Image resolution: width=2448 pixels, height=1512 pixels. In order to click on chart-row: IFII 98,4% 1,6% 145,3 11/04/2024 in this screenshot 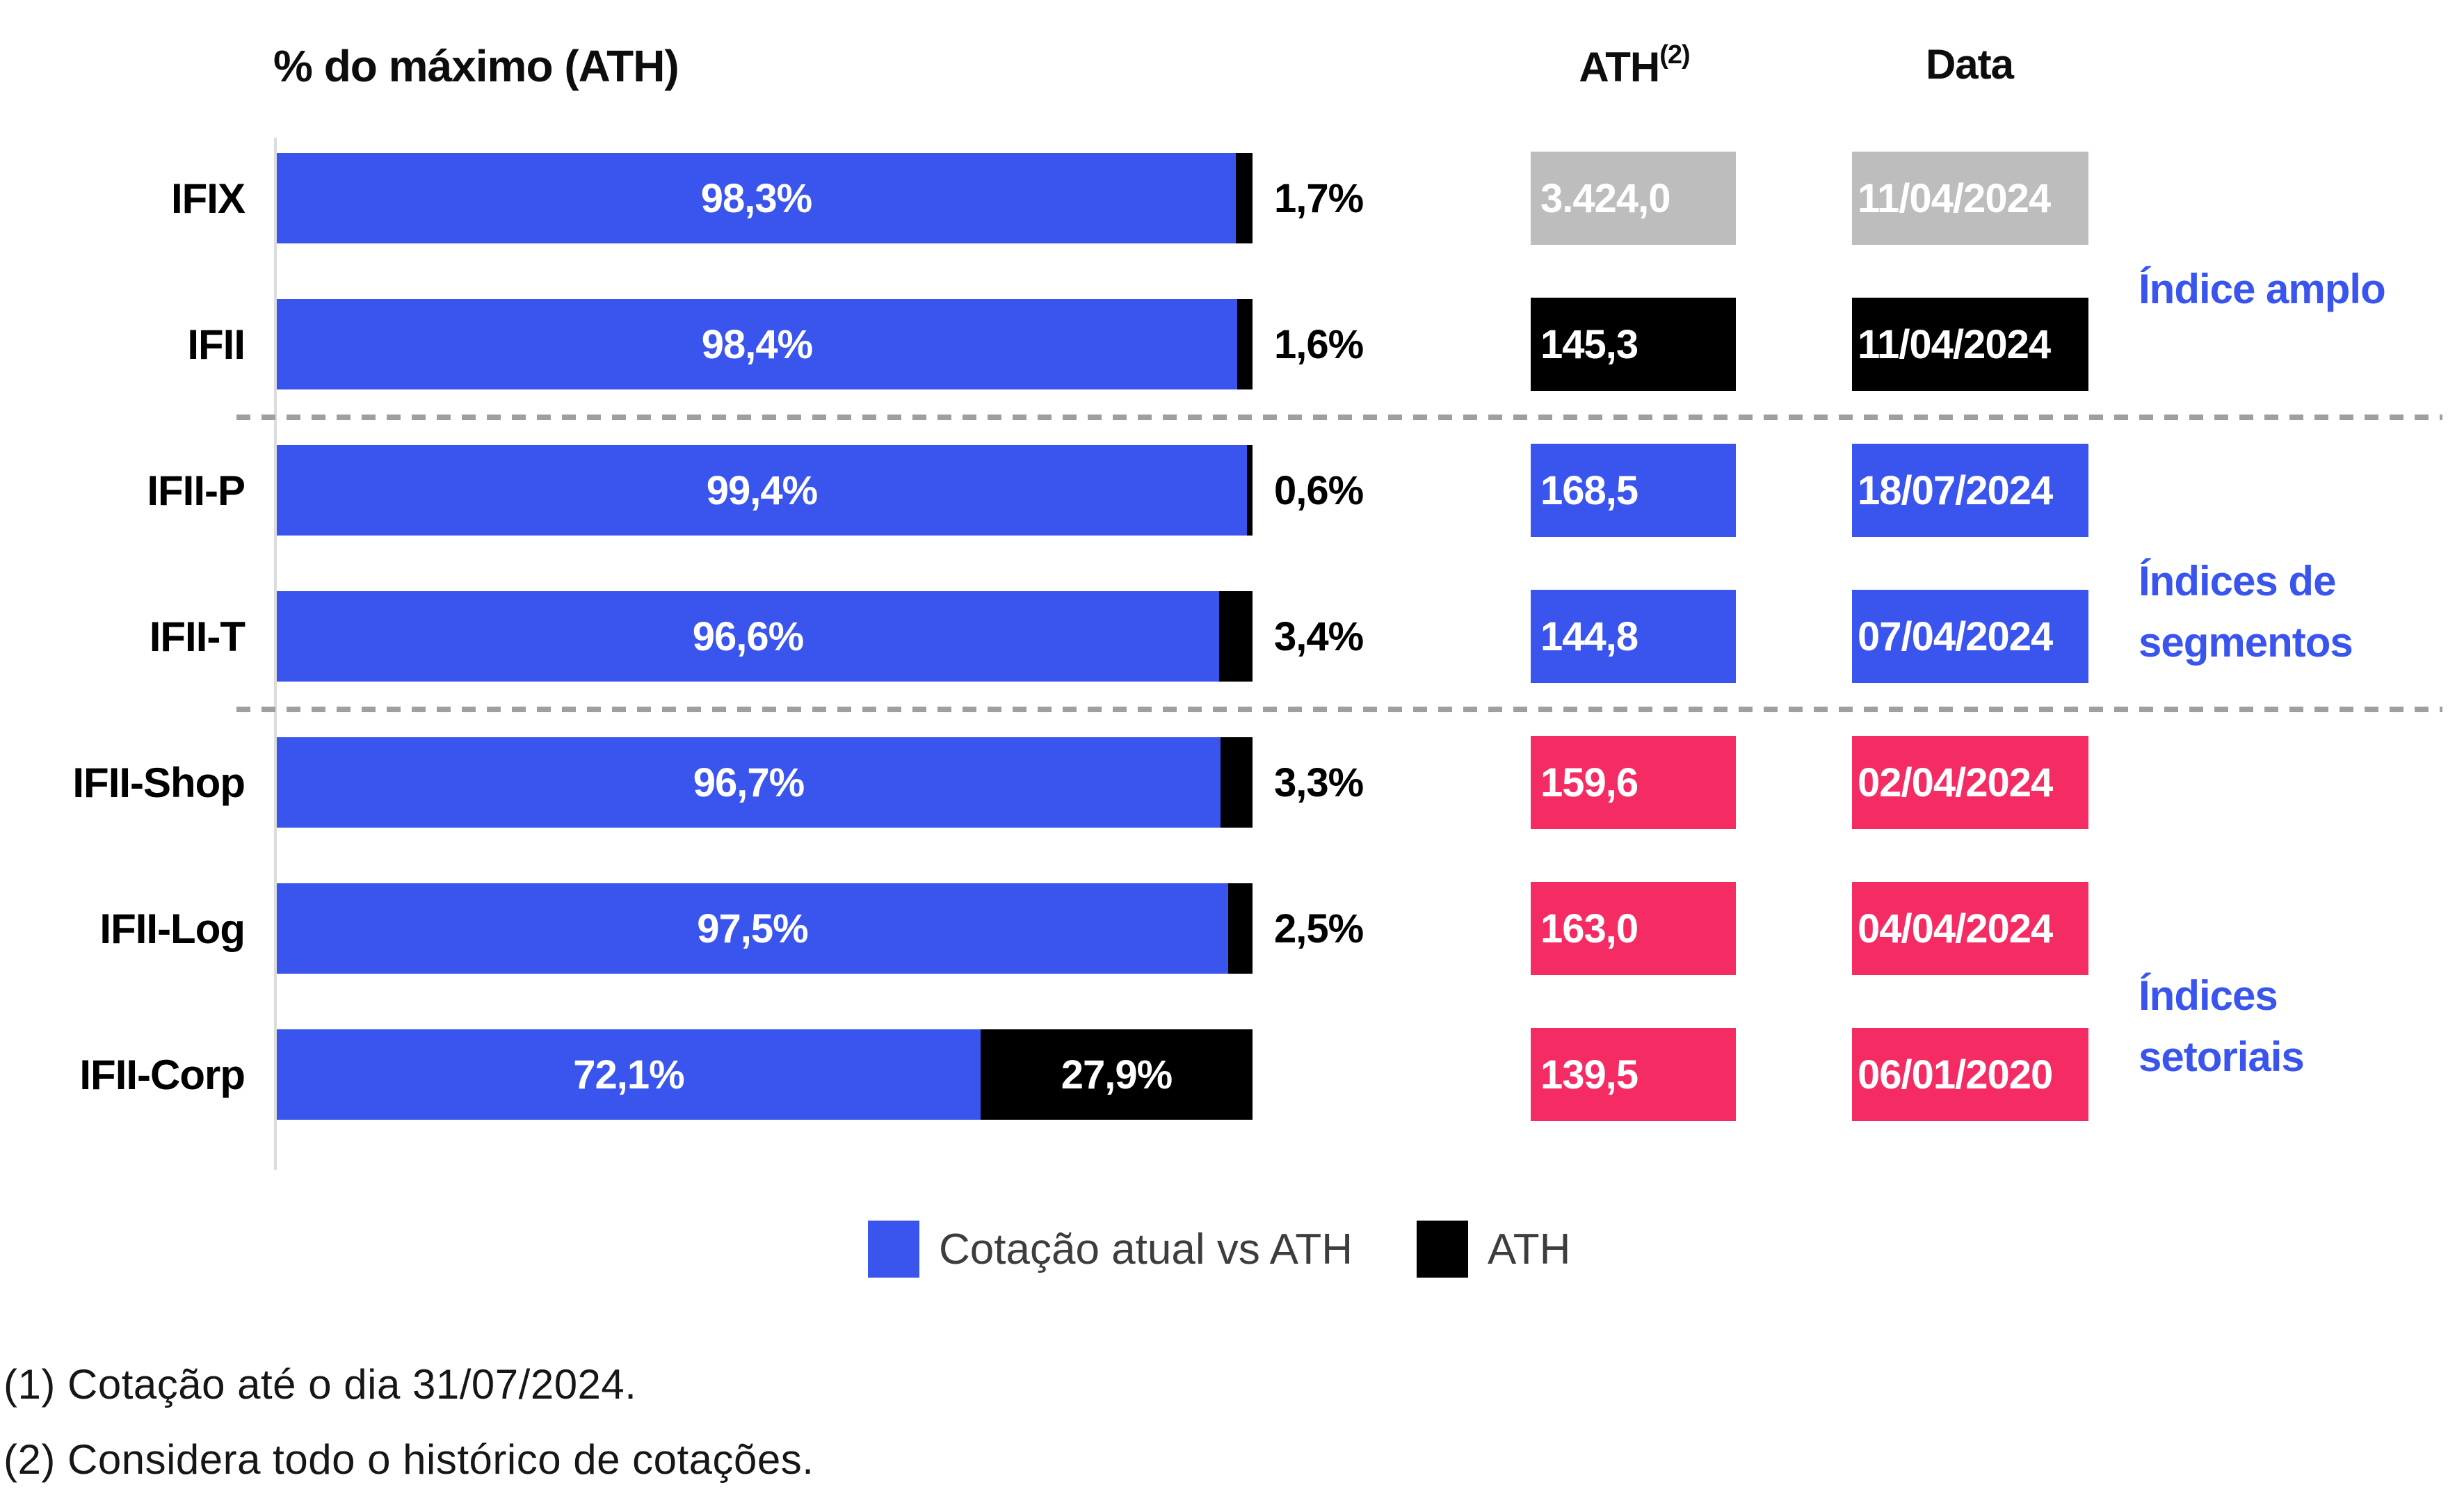, I will do `click(1224, 344)`.